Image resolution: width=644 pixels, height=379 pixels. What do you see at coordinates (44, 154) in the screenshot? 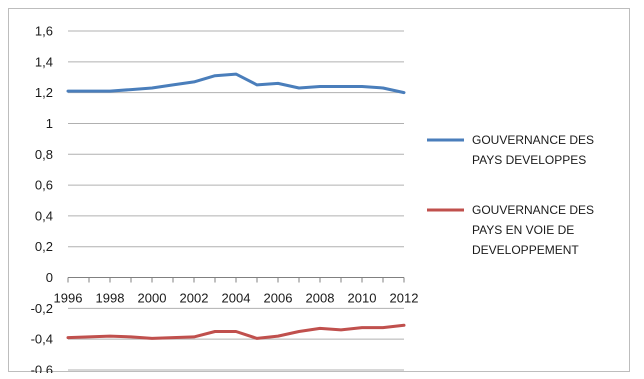
I see `y-tick-label: 0,8` at bounding box center [44, 154].